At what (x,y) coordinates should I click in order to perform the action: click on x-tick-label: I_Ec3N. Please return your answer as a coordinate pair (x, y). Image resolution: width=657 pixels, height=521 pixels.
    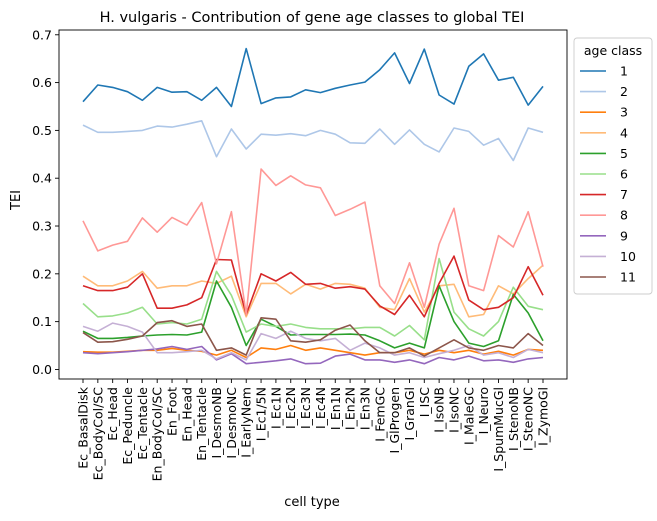
    Looking at the image, I should click on (305, 408).